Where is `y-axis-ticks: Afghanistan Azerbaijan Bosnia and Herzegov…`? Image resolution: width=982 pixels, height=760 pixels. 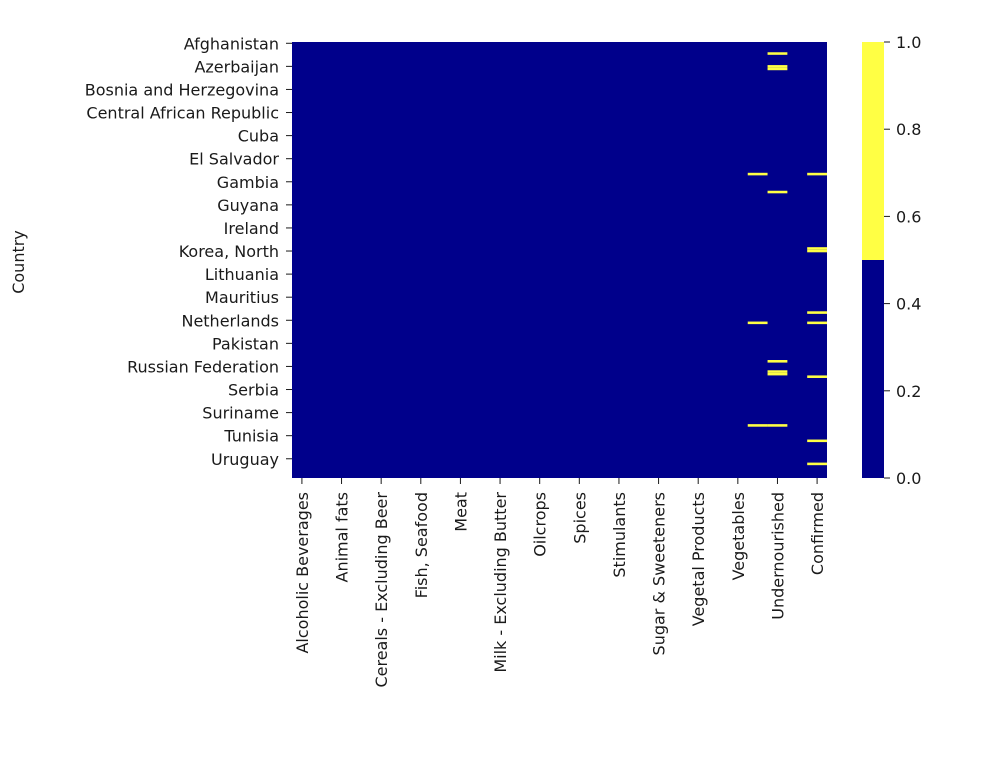
y-axis-ticks: Afghanistan Azerbaijan Bosnia and Herzegov… is located at coordinates (188, 251).